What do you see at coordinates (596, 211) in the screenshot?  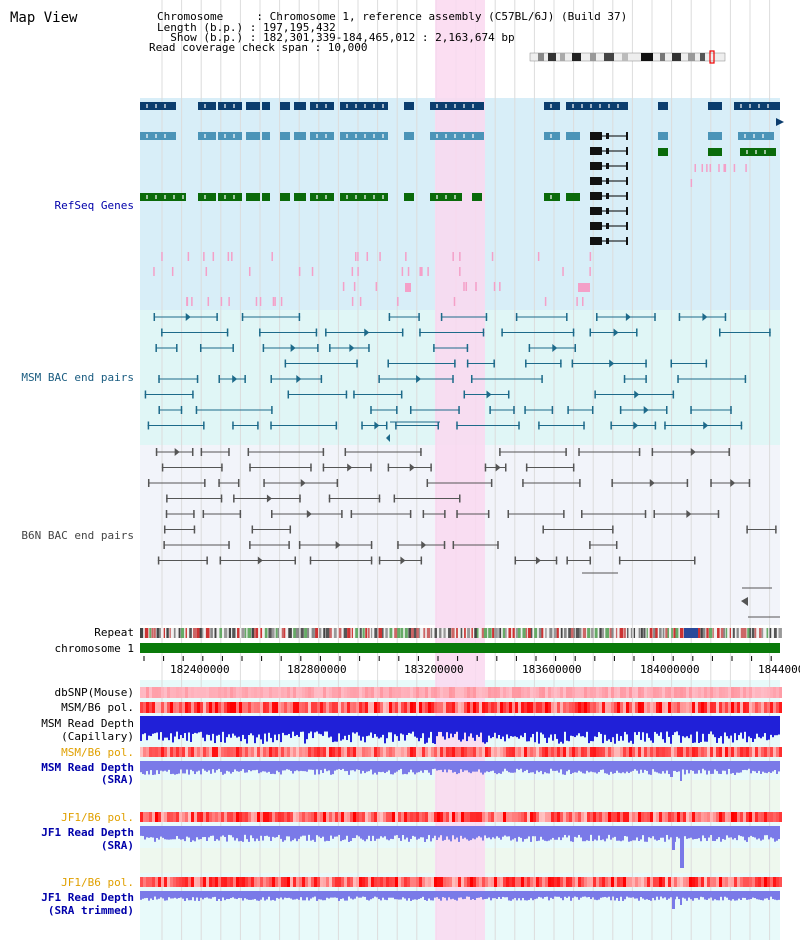 I see `transcript-exon` at bounding box center [596, 211].